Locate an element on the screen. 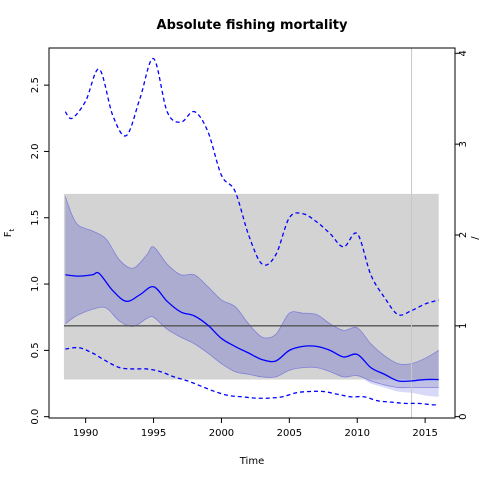  y-axis-label-subscript: t is located at coordinates (12, 229).